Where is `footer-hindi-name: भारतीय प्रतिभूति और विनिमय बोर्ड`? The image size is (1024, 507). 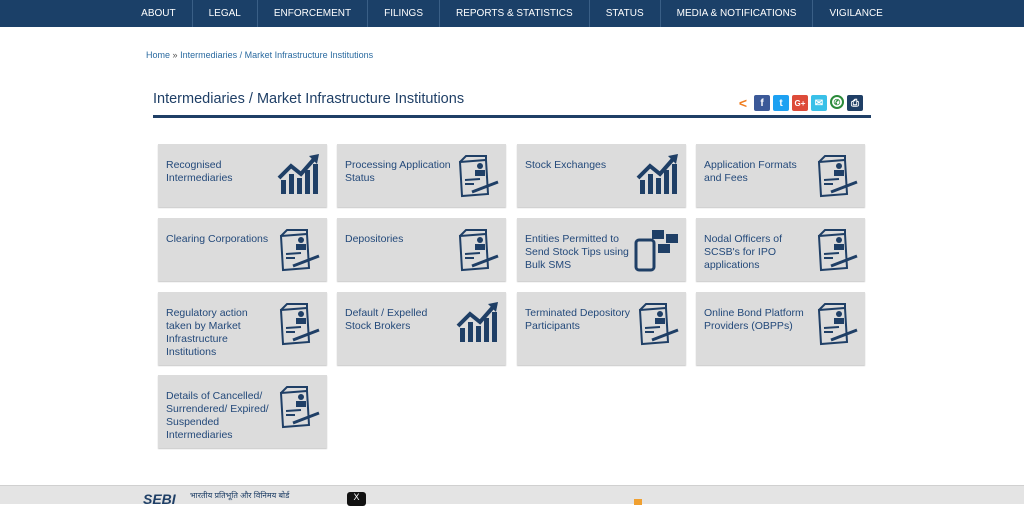
footer-hindi-name: भारतीय प्रतिभूति और विनिमय बोर्ड is located at coordinates (240, 495).